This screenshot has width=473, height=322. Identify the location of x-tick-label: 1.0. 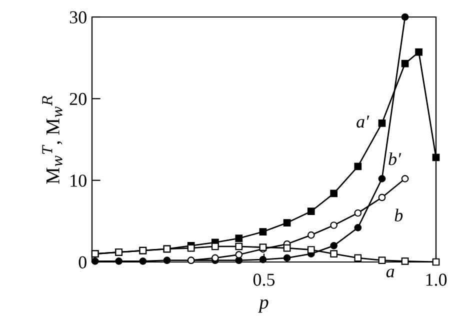
(436, 280).